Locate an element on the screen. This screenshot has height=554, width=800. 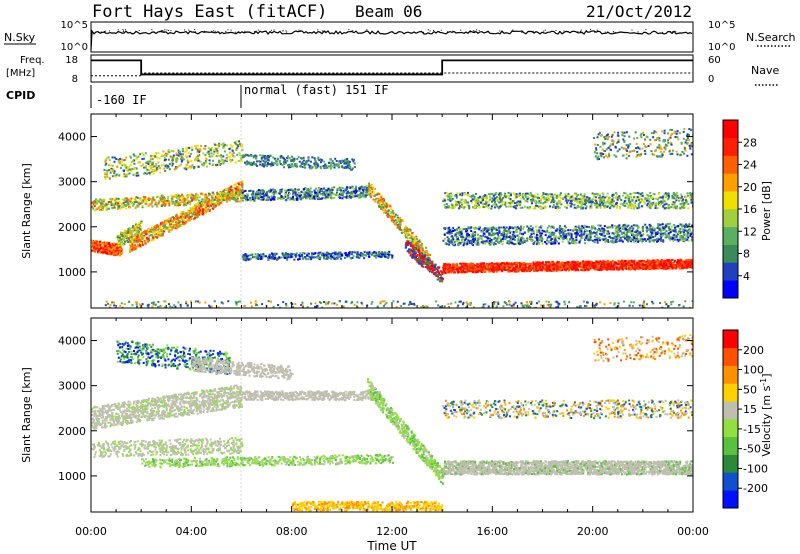
nsky-tick-top: 10^5 is located at coordinates (74, 25).